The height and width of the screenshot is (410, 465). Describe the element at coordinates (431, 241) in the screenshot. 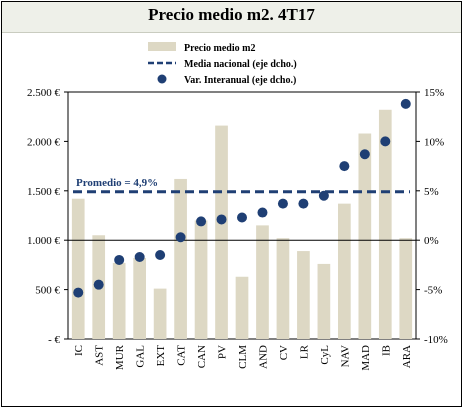

I see `right-tick-label: 0%` at that location.